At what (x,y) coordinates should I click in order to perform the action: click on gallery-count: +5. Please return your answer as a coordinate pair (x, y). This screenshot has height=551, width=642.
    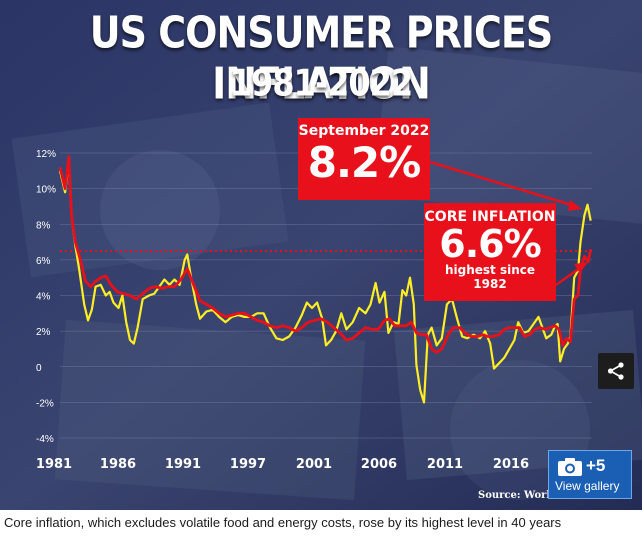
    Looking at the image, I should click on (596, 465).